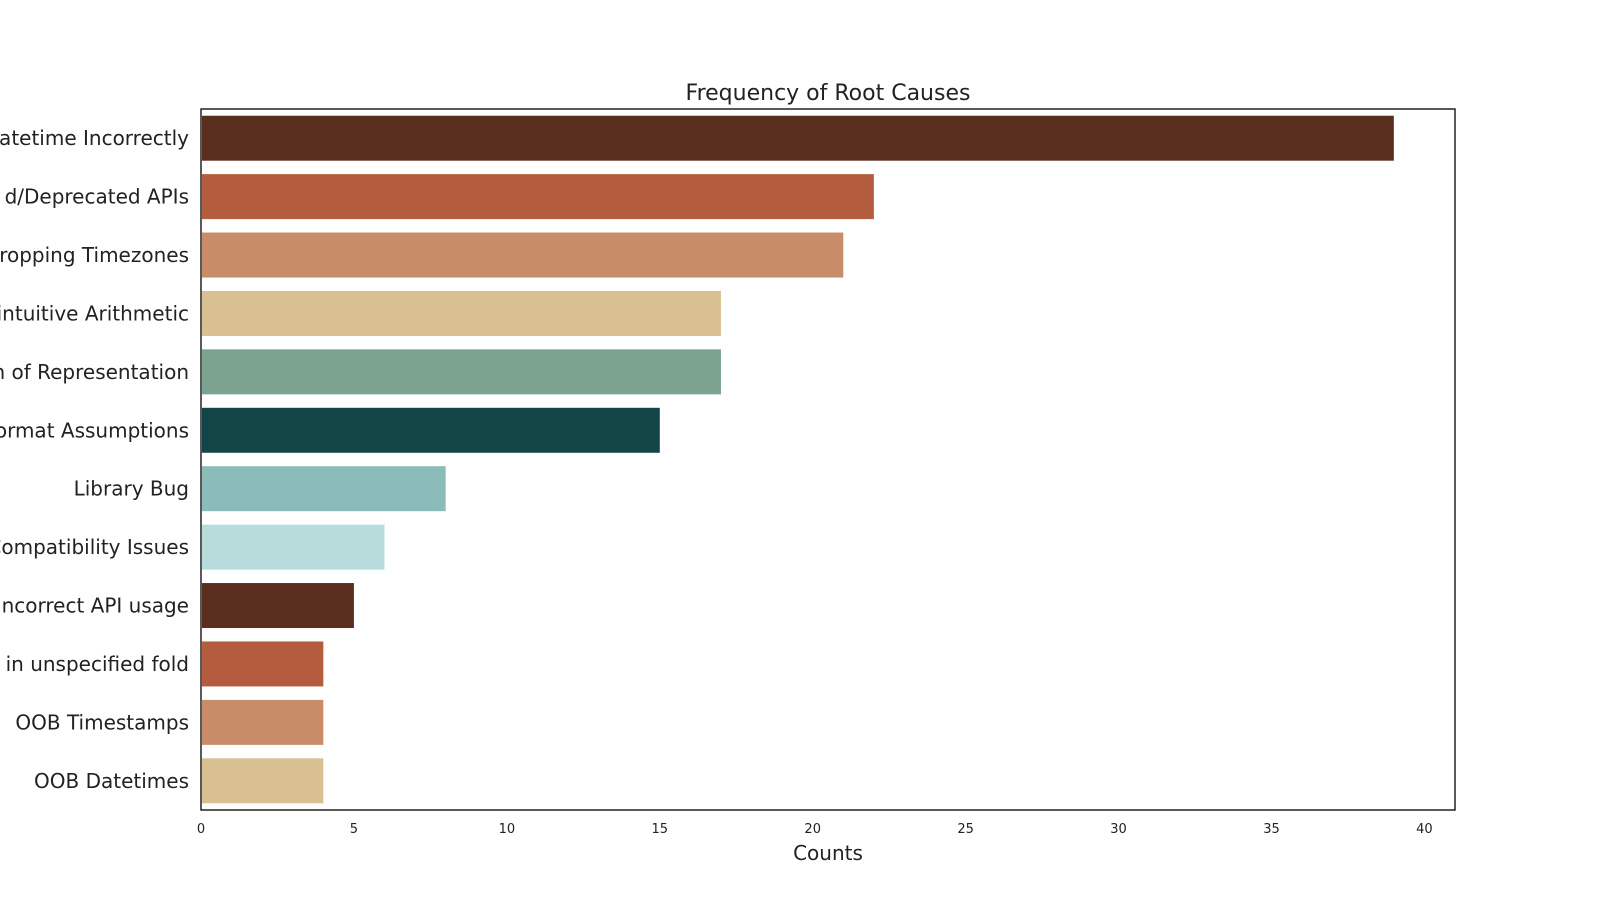 The width and height of the screenshot is (1600, 900). I want to click on category-label: ncorrect API usage, so click(95, 606).